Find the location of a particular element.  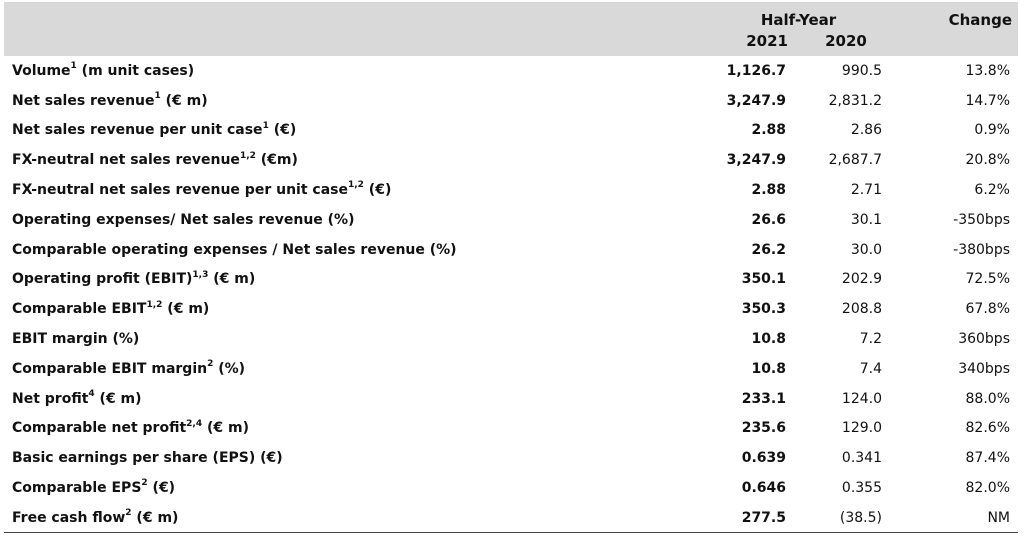

value-change: 88.0% is located at coordinates (987, 398).